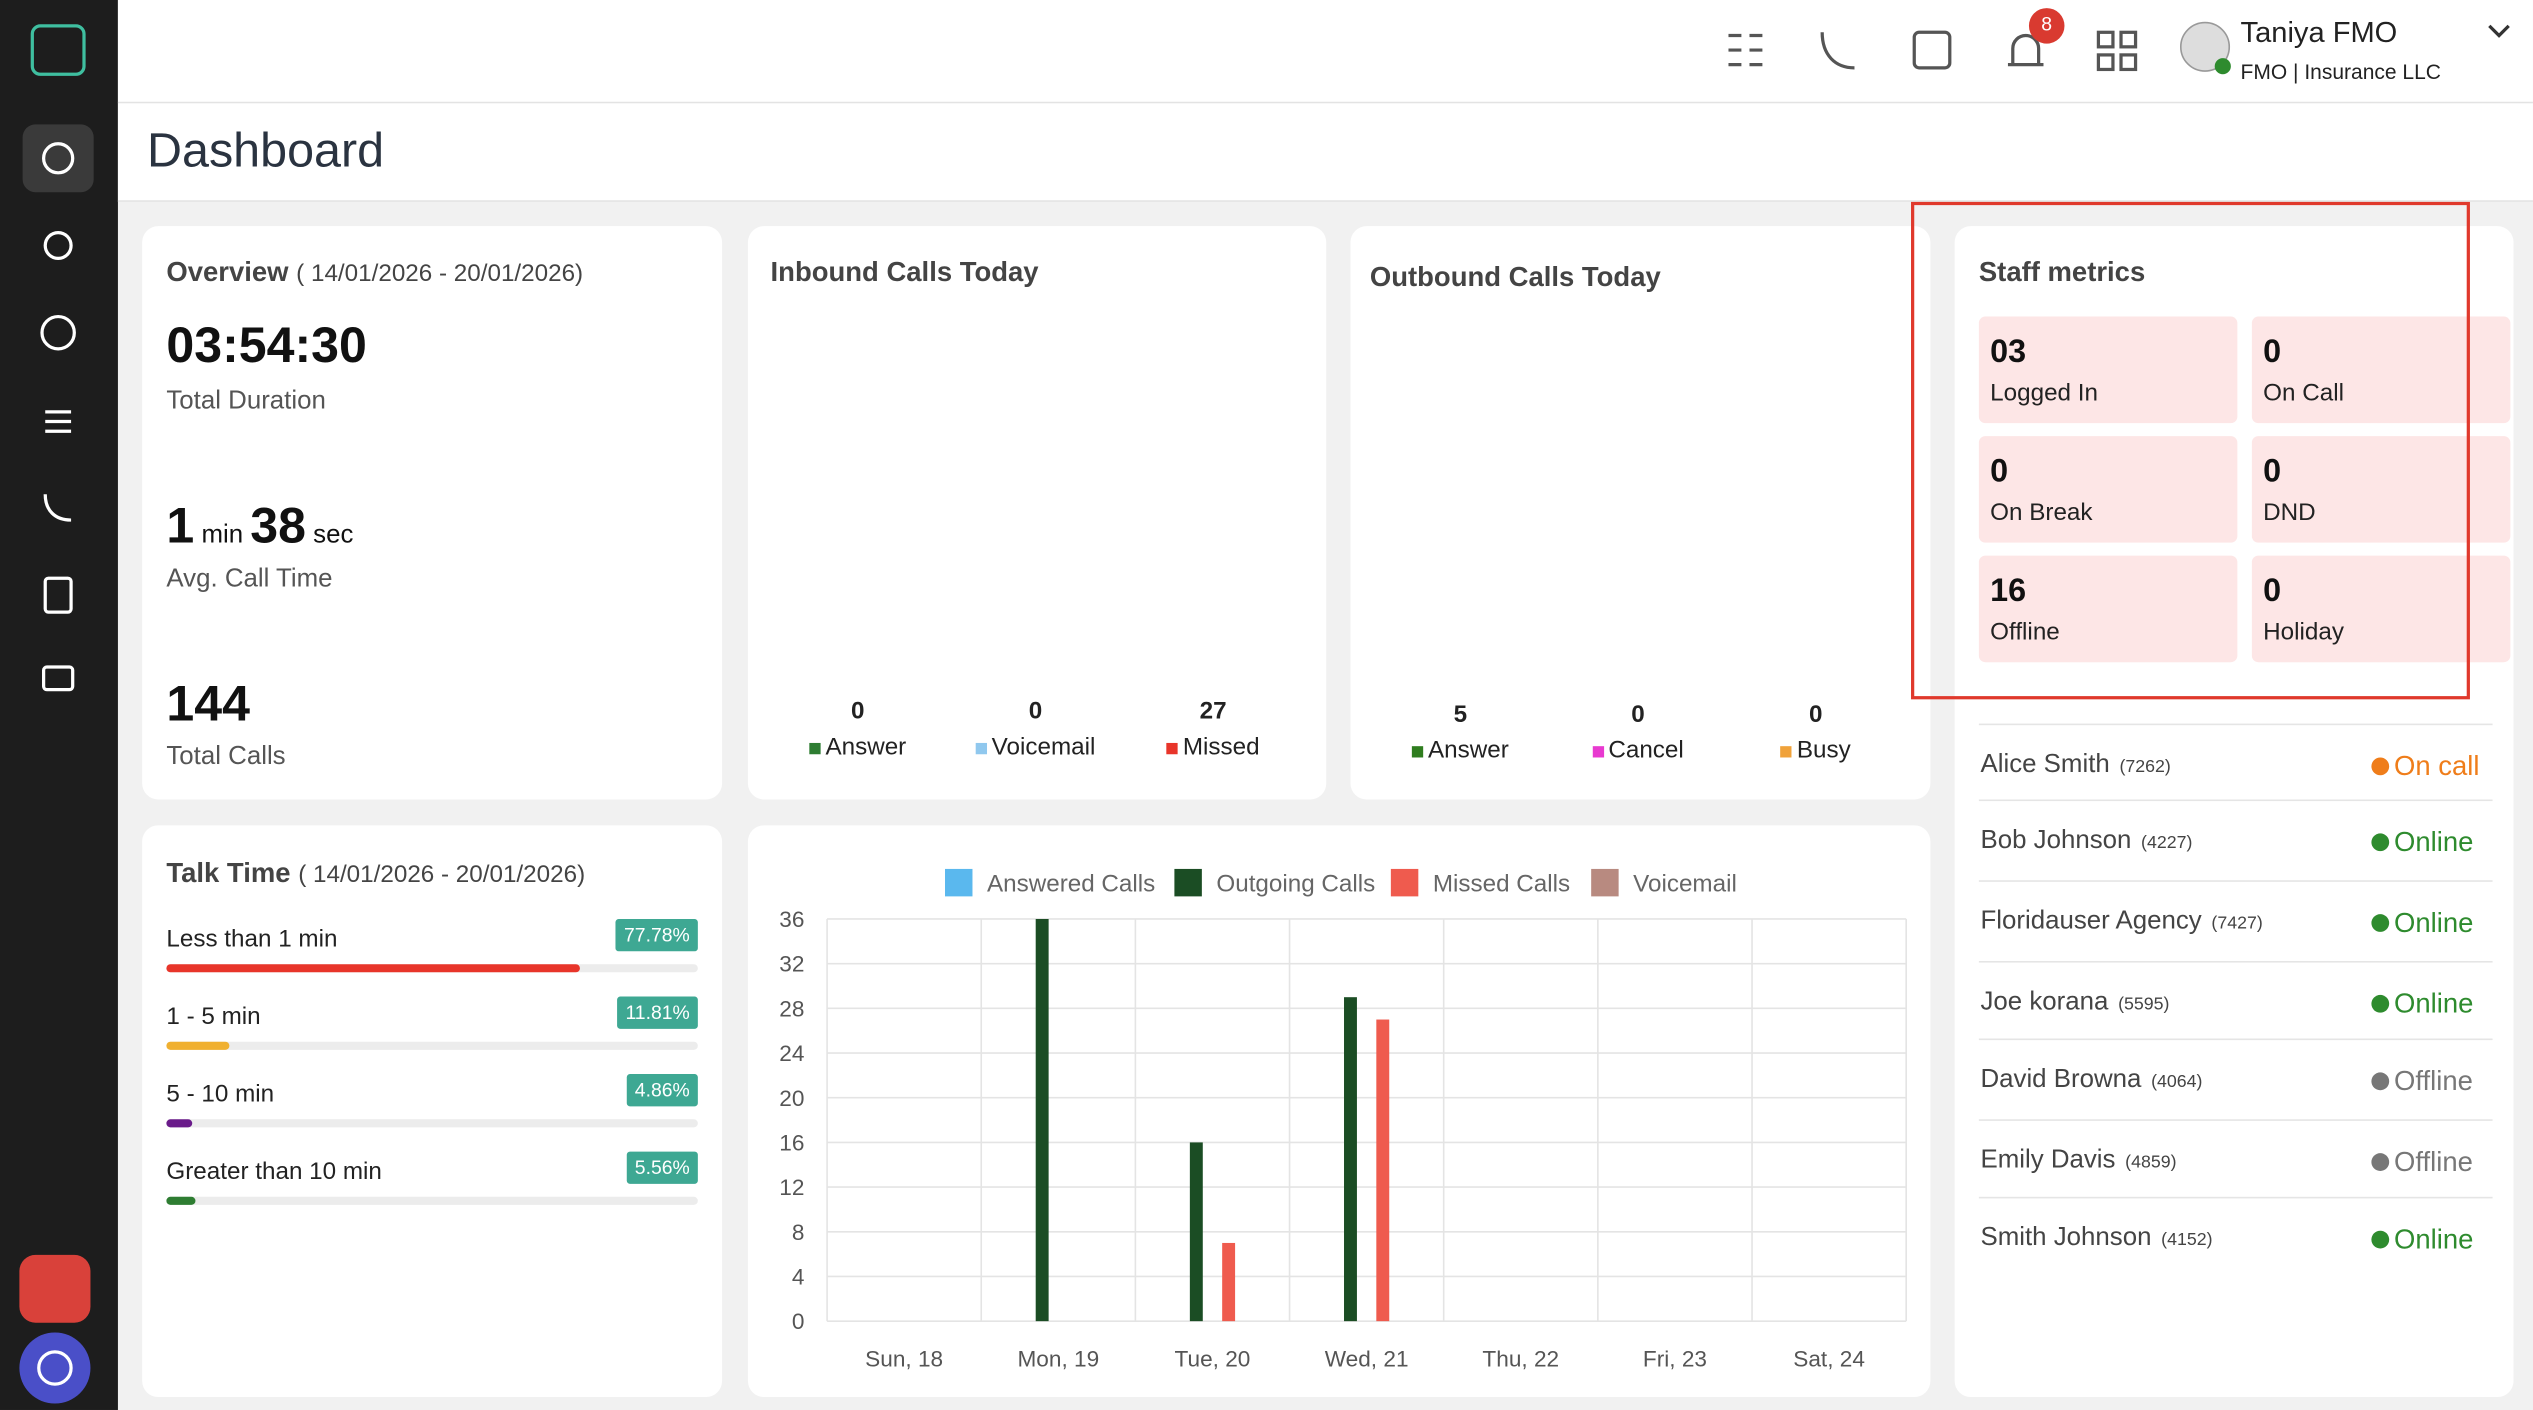 This screenshot has width=2533, height=1410. I want to click on total-calls: 144, so click(208, 703).